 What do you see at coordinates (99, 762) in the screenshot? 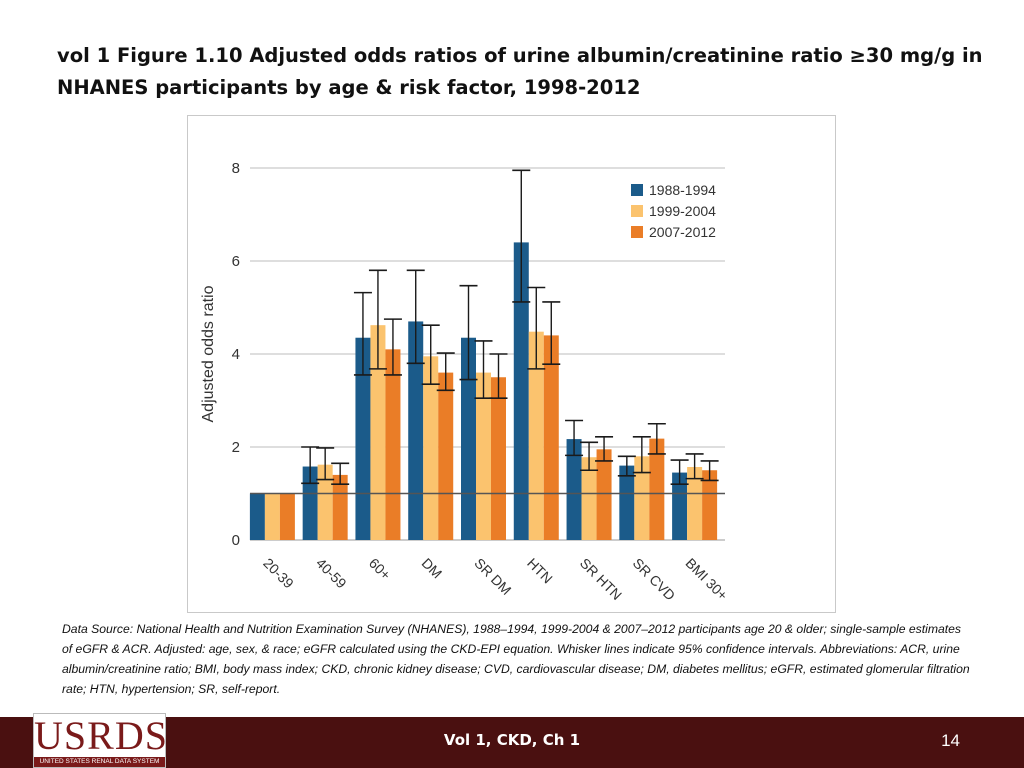
I see `logo-subtitle: UNITED STATES RENAL DATA SYSTEM` at bounding box center [99, 762].